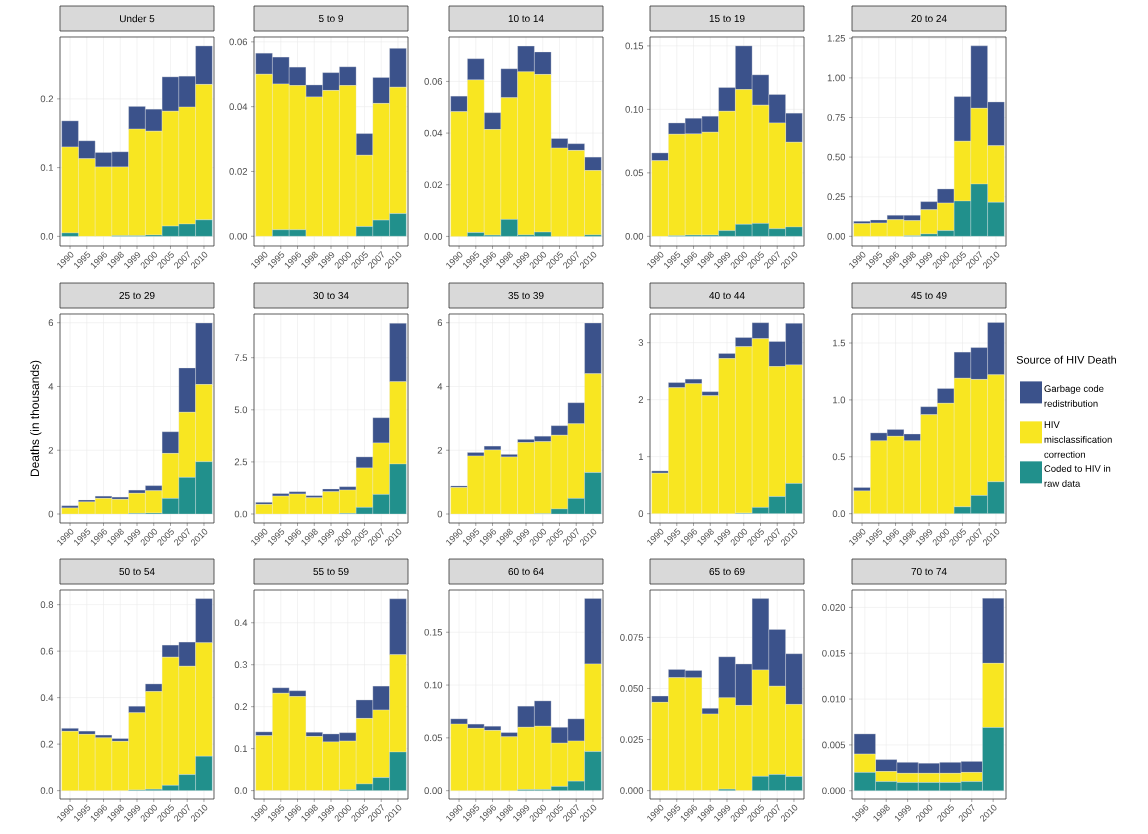 This screenshot has height=834, width=1148. Describe the element at coordinates (834, 699) in the screenshot. I see `y-tick-label: 0.010` at that location.